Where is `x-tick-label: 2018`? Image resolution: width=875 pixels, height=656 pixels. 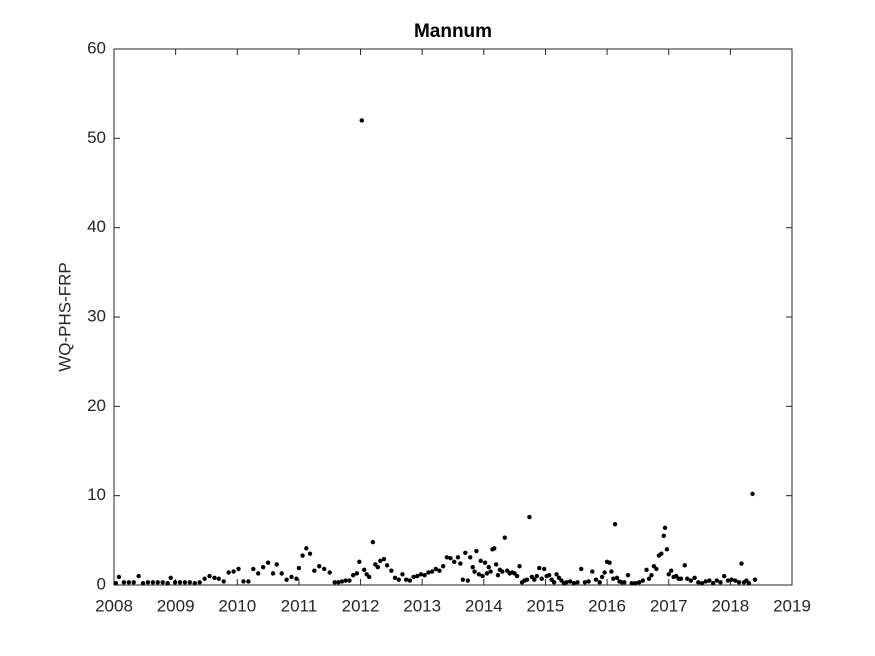 x-tick-label: 2018 is located at coordinates (730, 605).